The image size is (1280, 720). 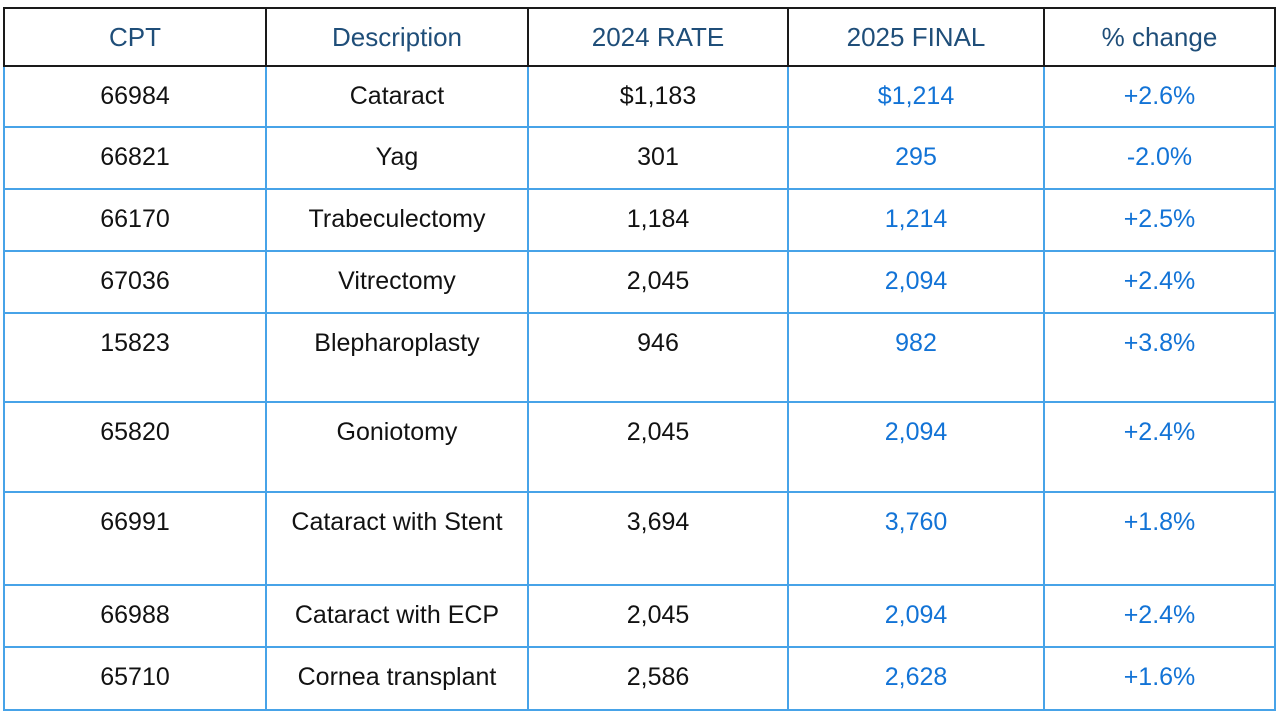 I want to click on cell-cpt: 66991, so click(x=135, y=538).